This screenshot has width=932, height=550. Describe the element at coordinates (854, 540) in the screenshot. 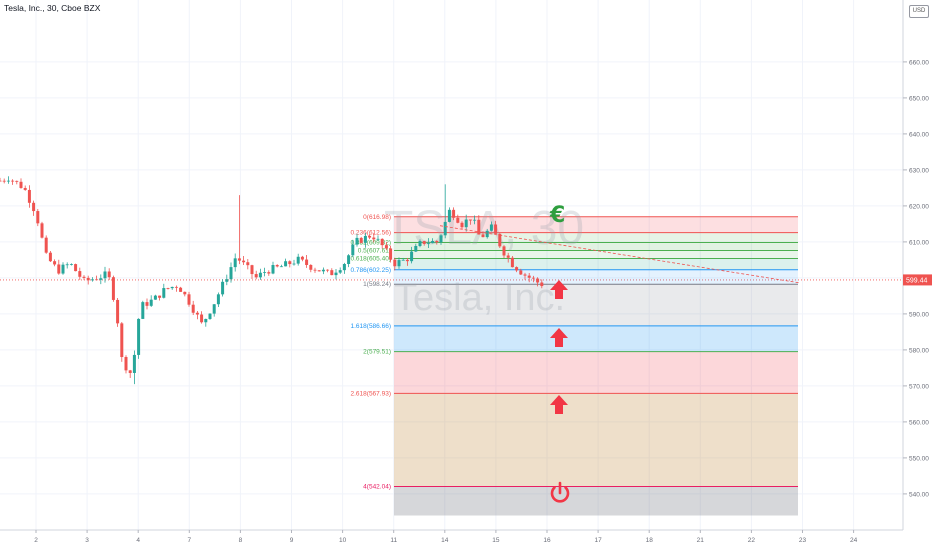

I see `x-tick-label: 24` at that location.